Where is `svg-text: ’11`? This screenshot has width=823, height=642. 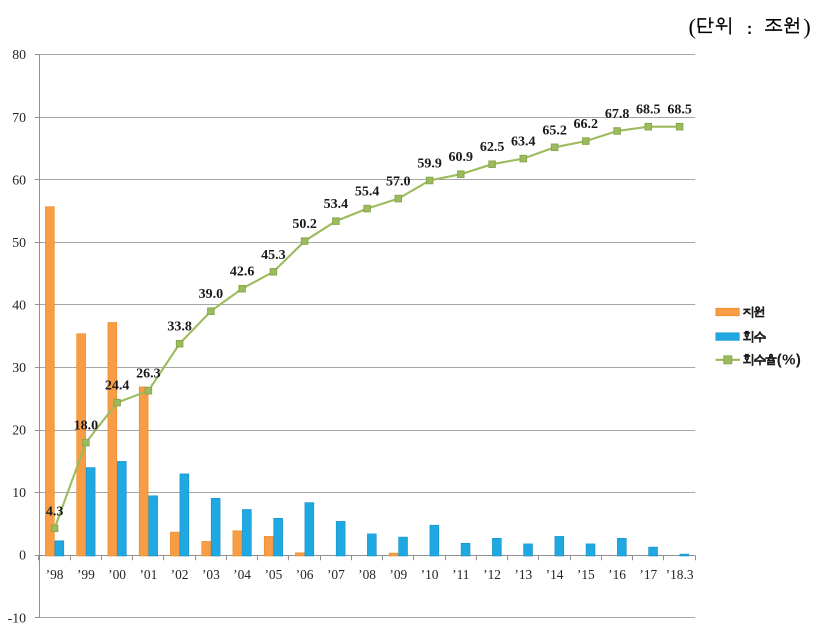 svg-text: ’11 is located at coordinates (460, 574).